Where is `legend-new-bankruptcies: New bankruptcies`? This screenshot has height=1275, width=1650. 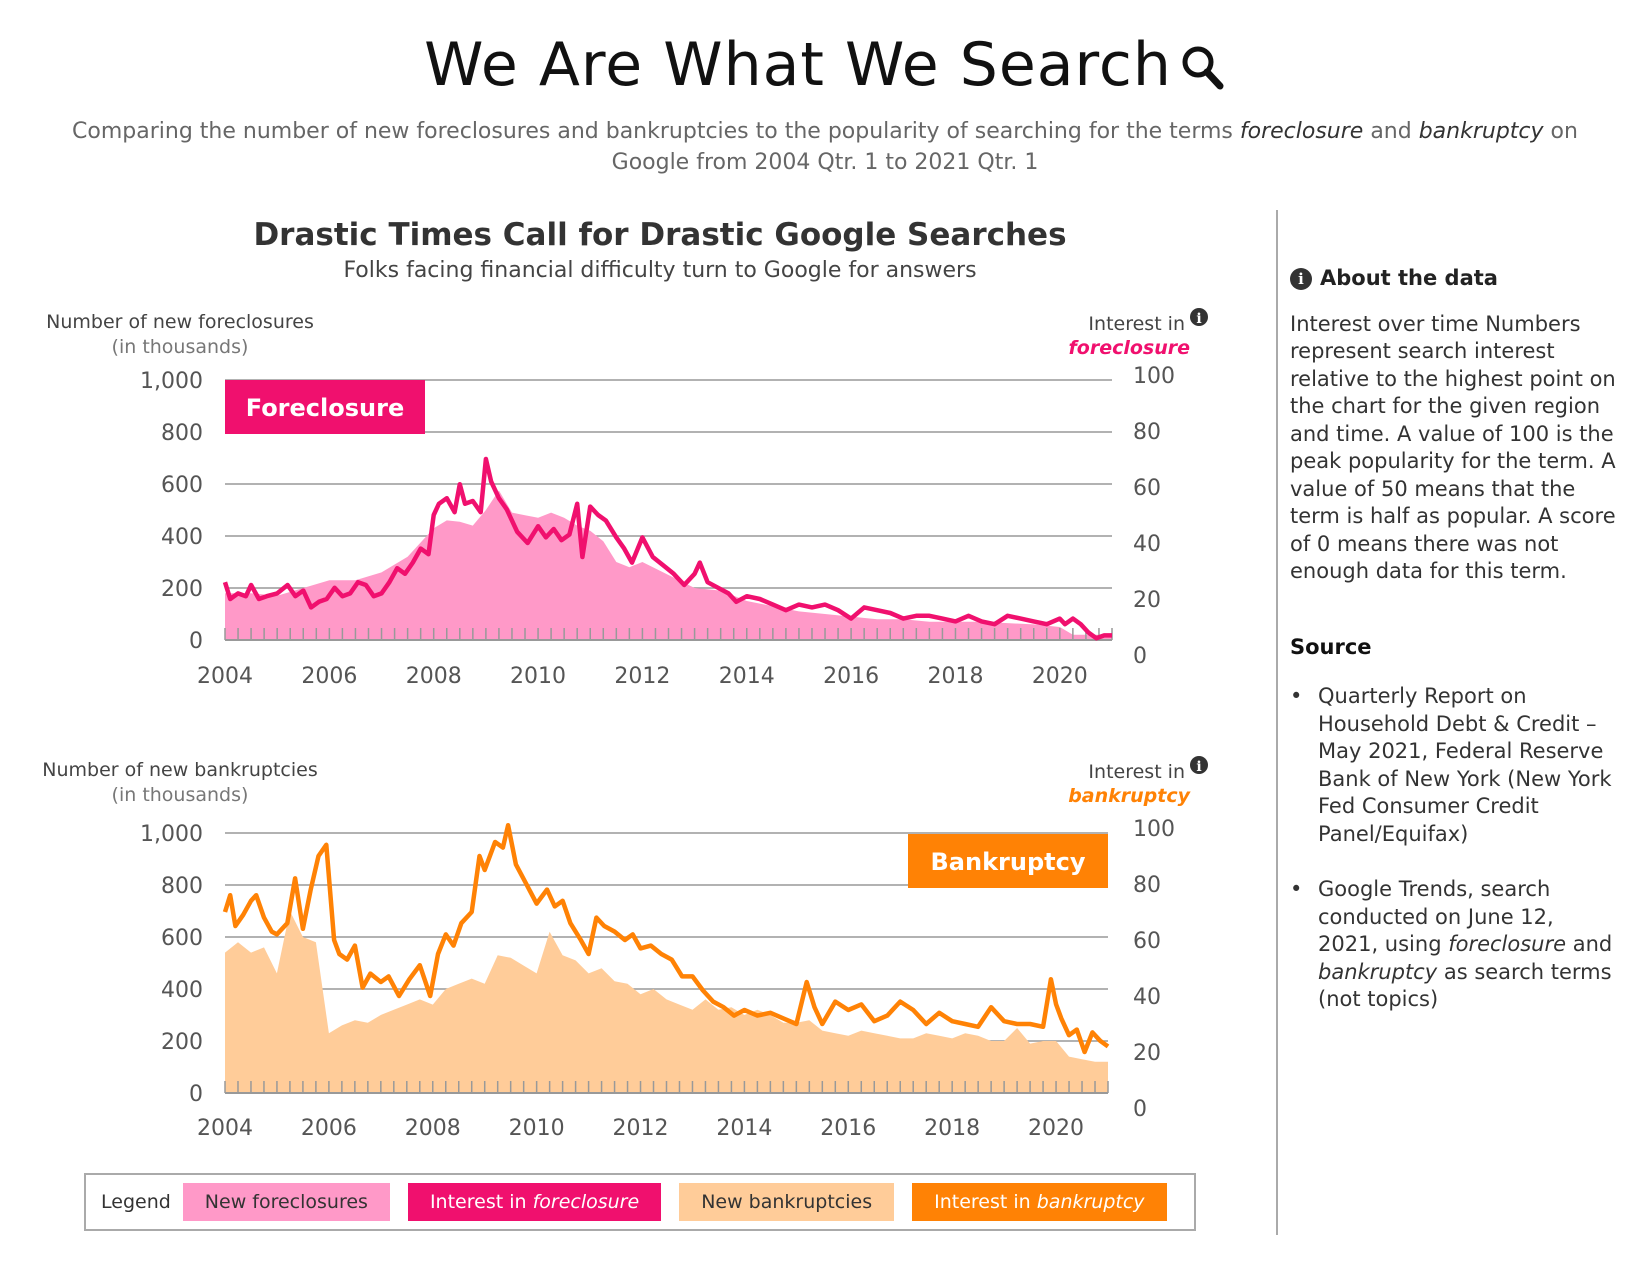 legend-new-bankruptcies: New bankruptcies is located at coordinates (787, 1202).